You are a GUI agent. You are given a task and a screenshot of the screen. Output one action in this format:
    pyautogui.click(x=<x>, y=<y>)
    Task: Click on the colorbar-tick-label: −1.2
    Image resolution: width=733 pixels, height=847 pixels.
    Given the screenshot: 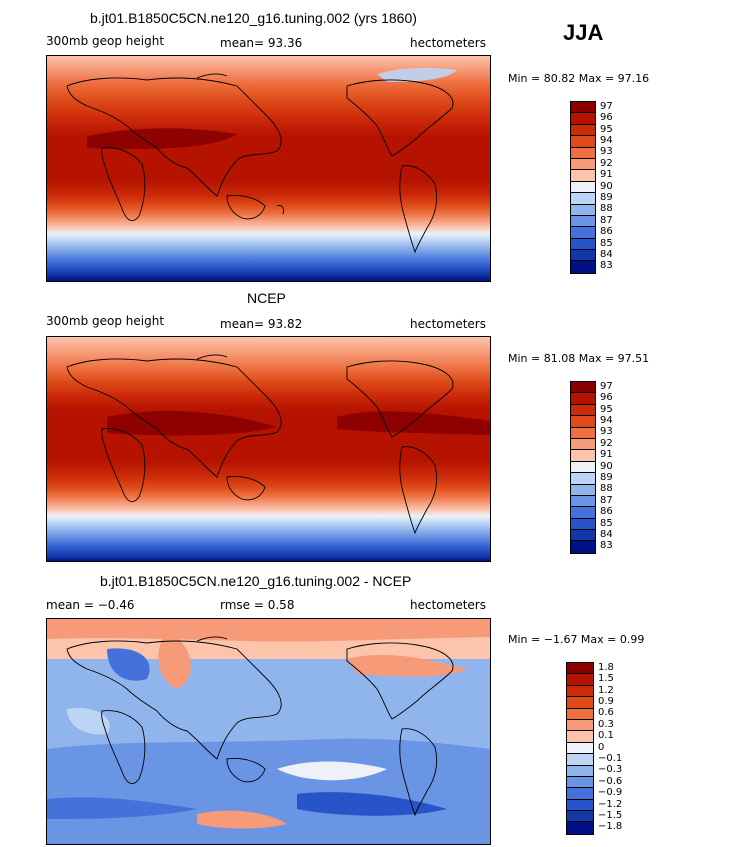 What is the action you would take?
    pyautogui.click(x=610, y=804)
    